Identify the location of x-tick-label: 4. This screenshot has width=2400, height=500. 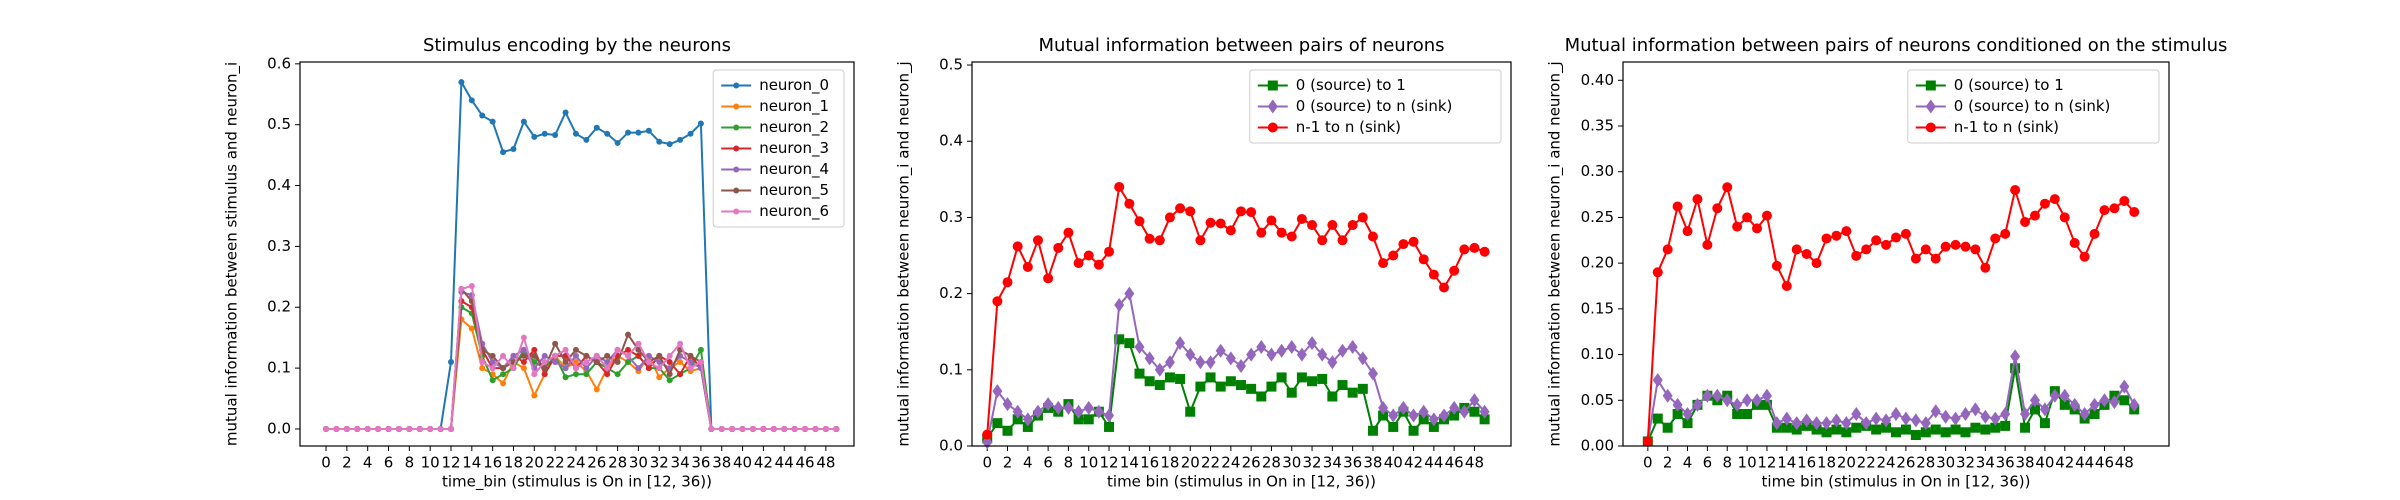
(1028, 463).